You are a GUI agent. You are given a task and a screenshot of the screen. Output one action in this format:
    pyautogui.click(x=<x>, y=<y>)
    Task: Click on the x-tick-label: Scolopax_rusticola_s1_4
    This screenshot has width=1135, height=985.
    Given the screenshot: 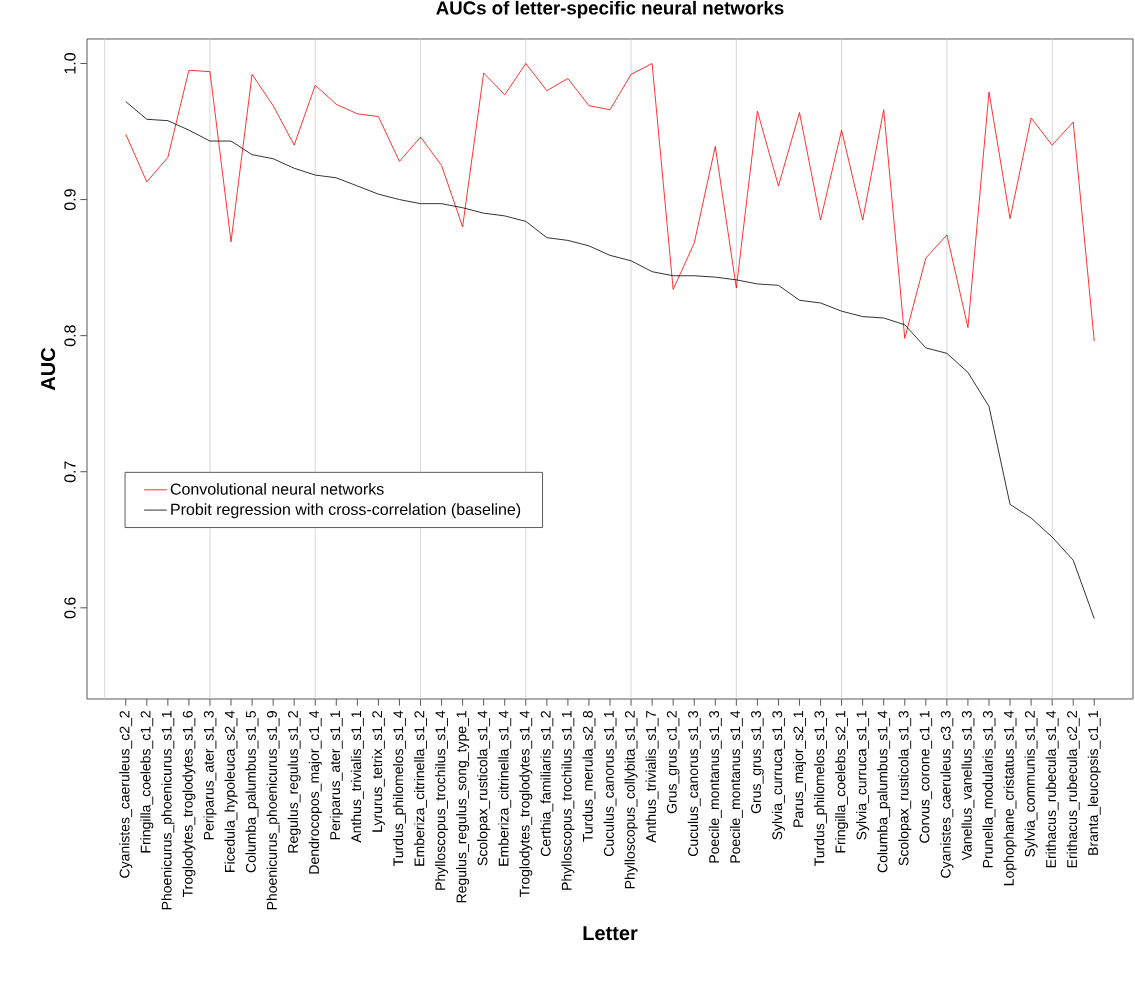 What is the action you would take?
    pyautogui.click(x=484, y=788)
    